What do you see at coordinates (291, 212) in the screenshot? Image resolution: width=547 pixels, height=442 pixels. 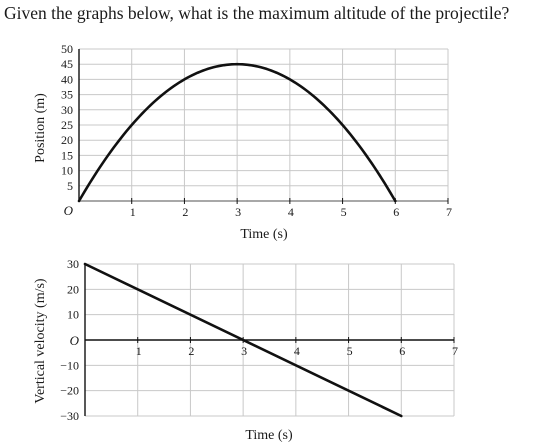 I see `position-x-tick-label-4: 4` at bounding box center [291, 212].